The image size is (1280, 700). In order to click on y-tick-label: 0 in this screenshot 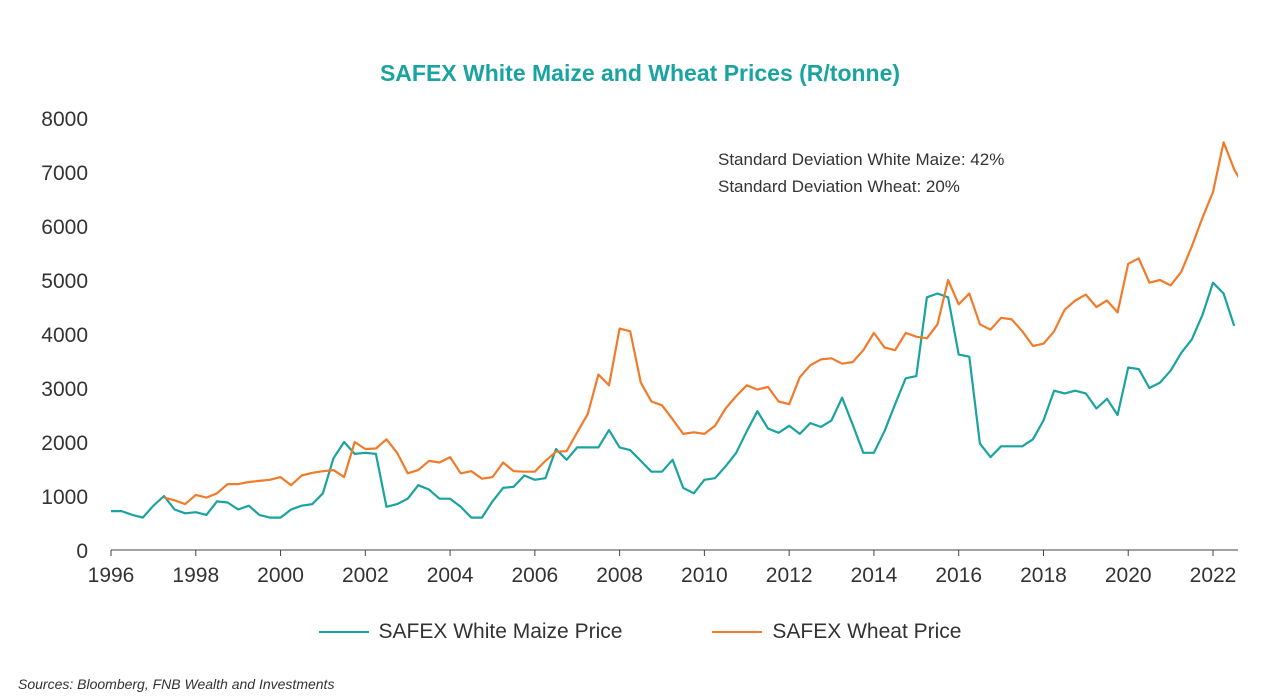, I will do `click(82, 551)`.